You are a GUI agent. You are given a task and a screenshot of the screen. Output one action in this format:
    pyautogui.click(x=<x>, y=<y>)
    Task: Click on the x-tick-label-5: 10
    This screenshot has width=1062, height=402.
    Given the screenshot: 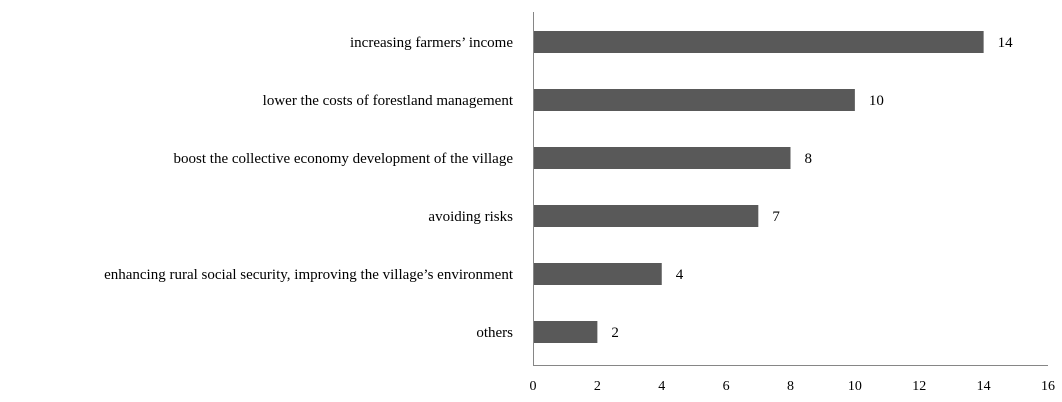 What is the action you would take?
    pyautogui.click(x=855, y=386)
    